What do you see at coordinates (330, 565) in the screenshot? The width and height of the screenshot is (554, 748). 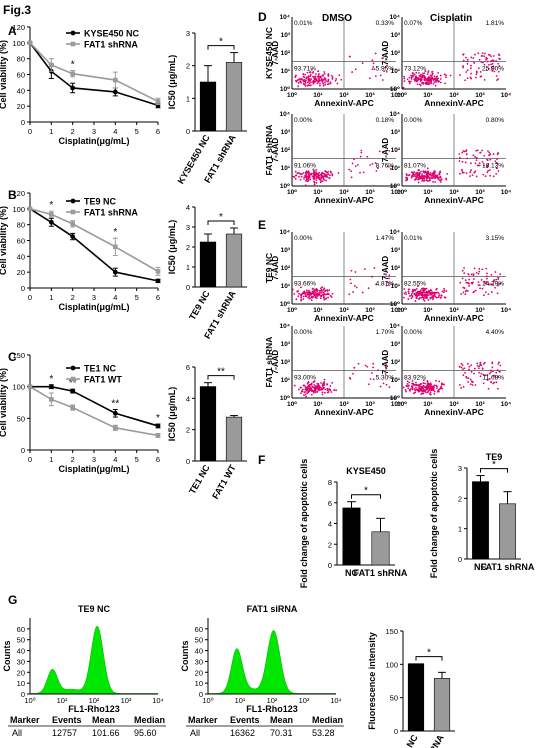 I see `F-bar-1-ytick-label: 0` at bounding box center [330, 565].